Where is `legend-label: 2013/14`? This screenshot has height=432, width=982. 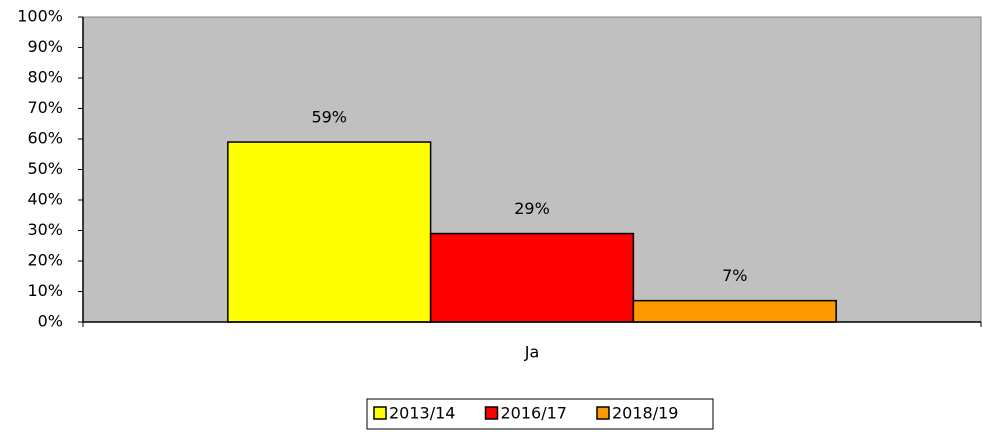
legend-label: 2013/14 is located at coordinates (422, 413).